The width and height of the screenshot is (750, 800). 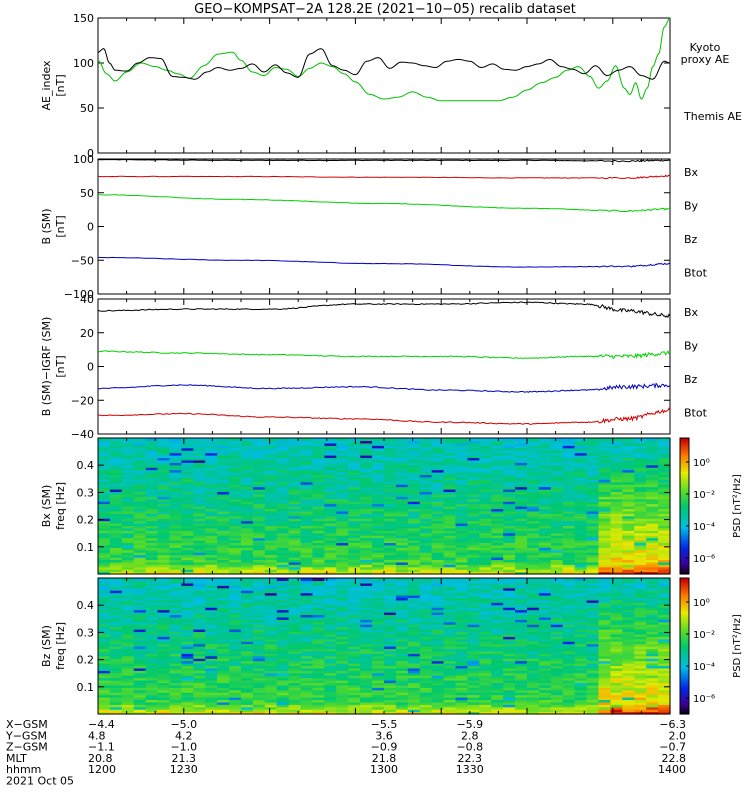 I want to click on legend-themis-ae: Themis AE, so click(x=712, y=116).